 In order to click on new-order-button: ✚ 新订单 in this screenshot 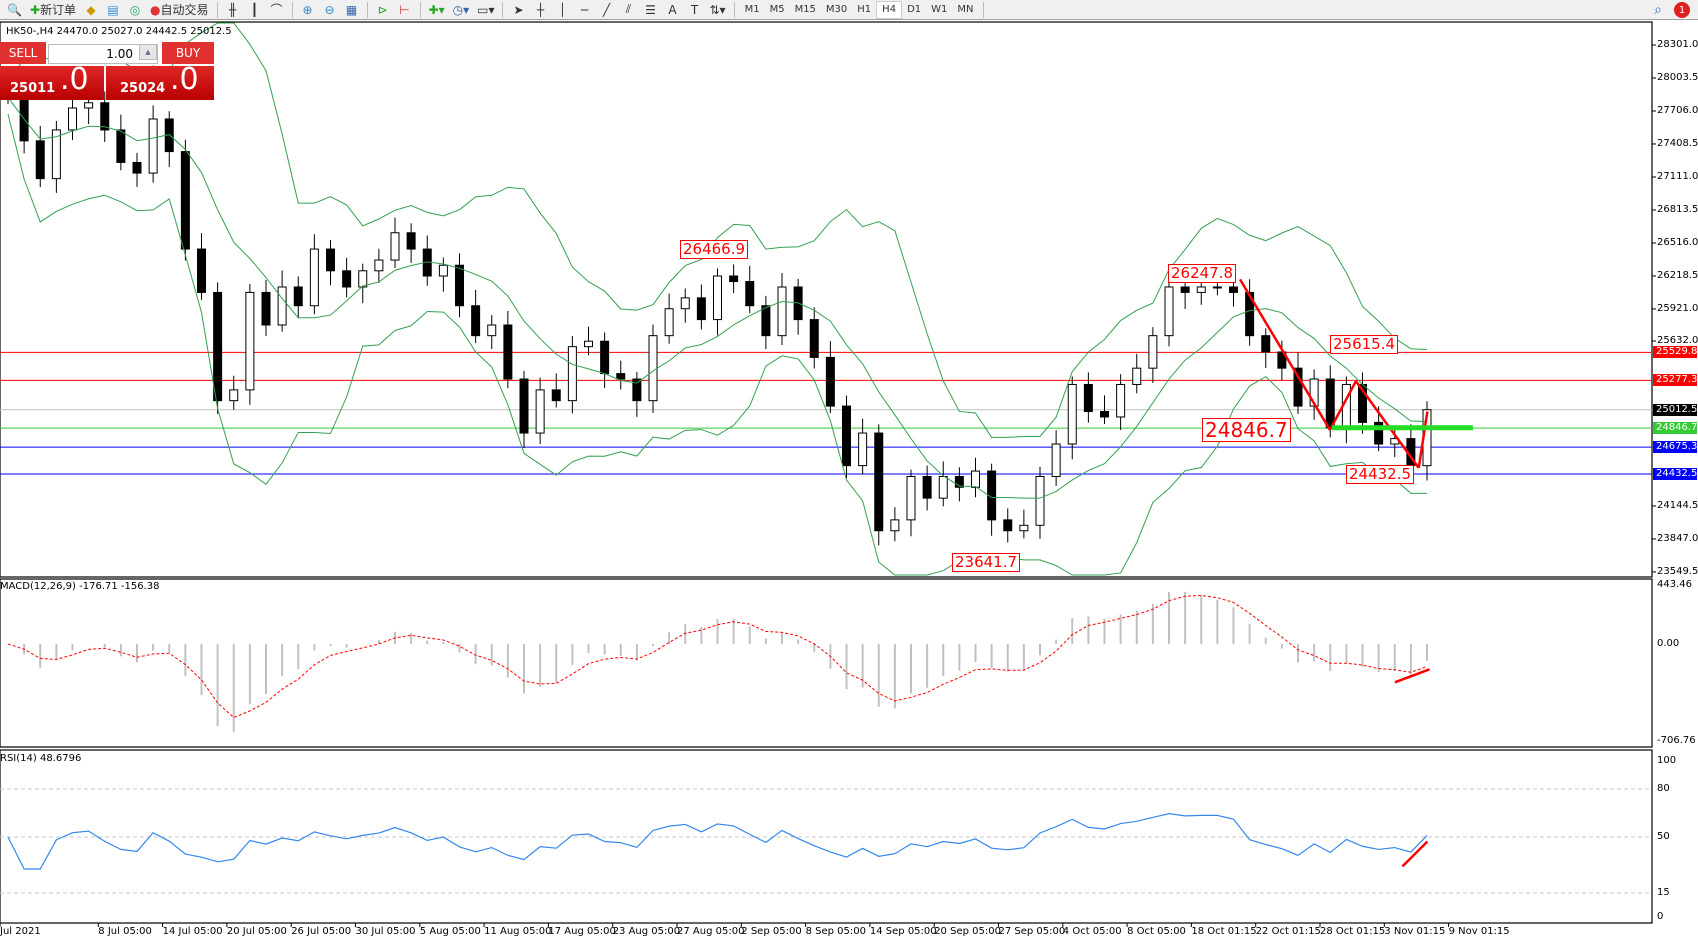, I will do `click(53, 10)`.